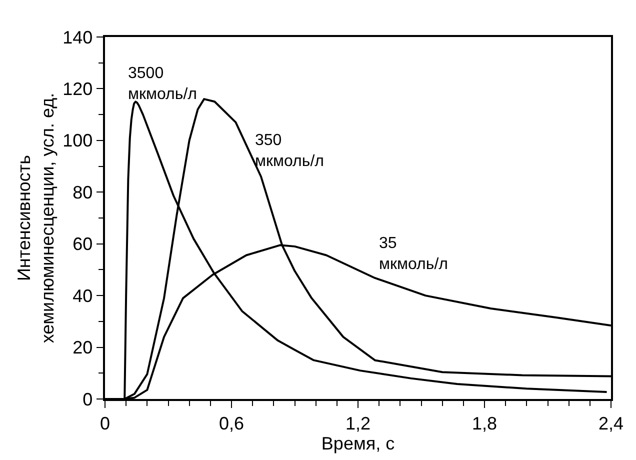 The height and width of the screenshot is (460, 636). I want to click on y-tick-label: 80, so click(82, 192).